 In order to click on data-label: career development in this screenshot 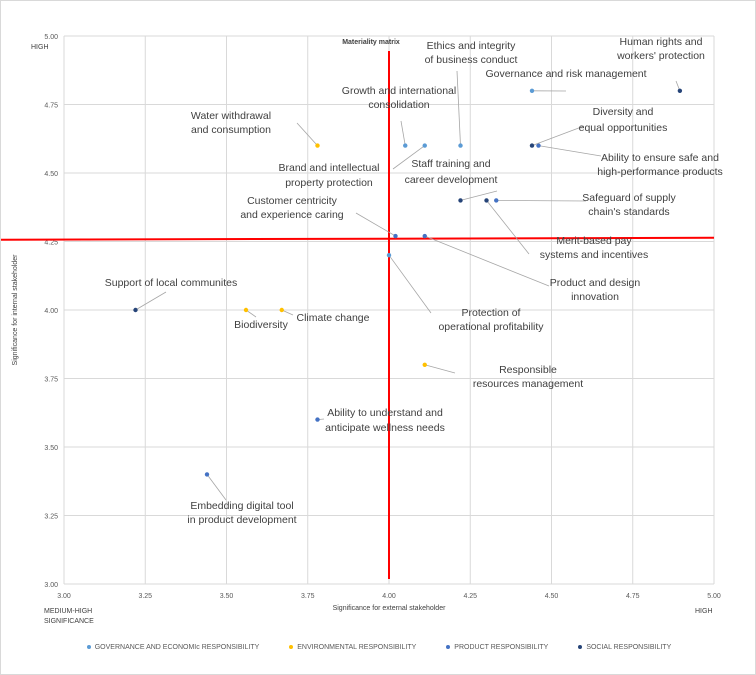, I will do `click(451, 180)`.